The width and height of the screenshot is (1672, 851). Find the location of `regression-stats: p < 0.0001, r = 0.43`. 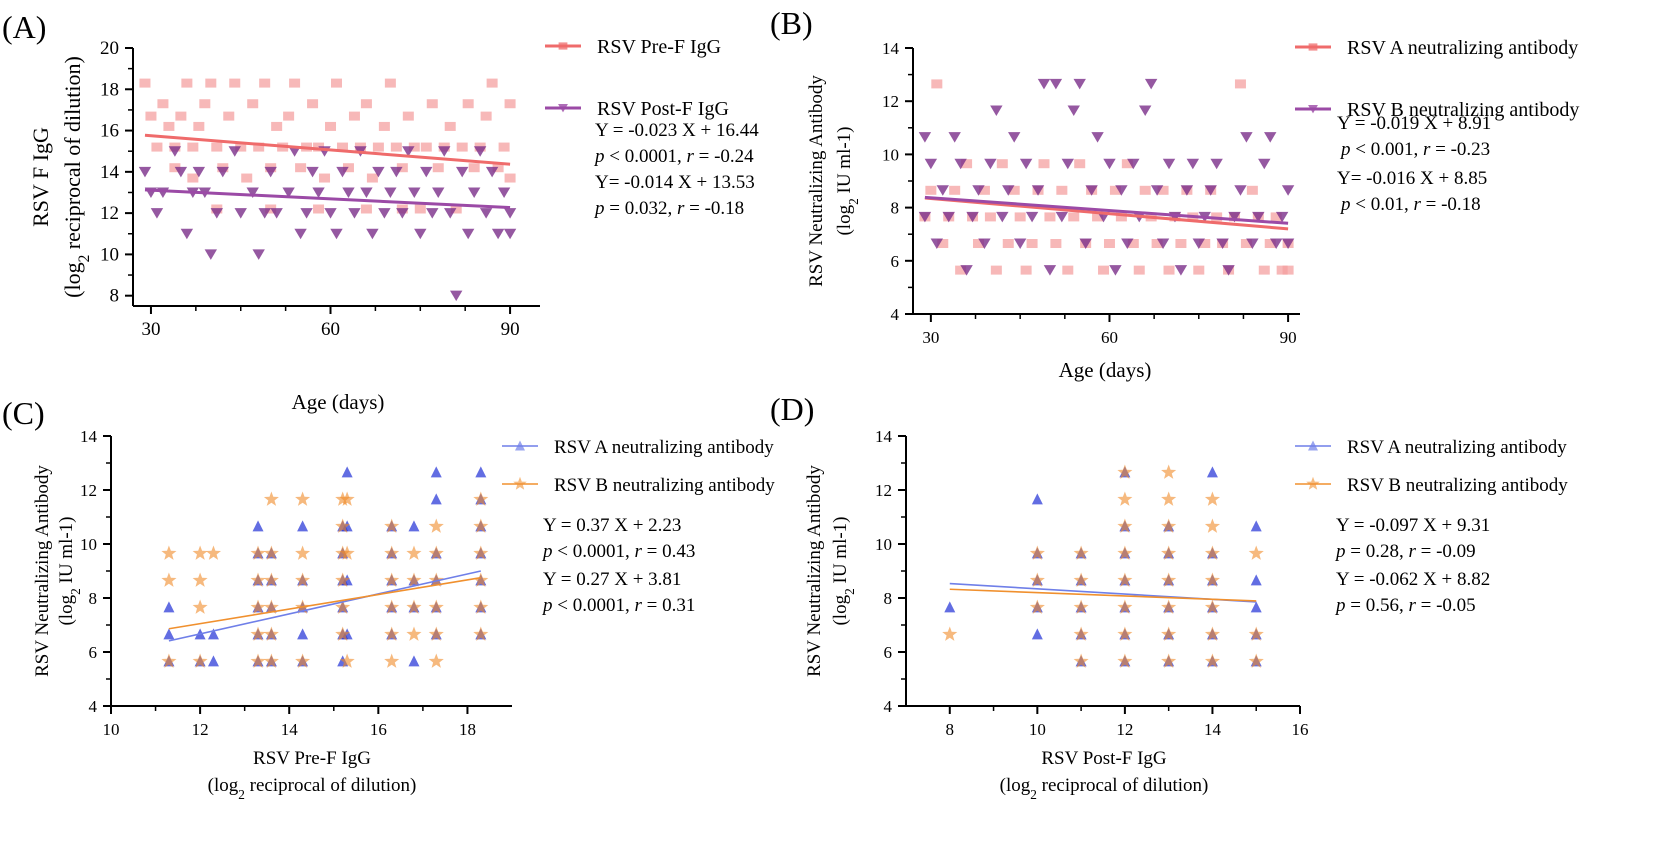

regression-stats: p < 0.0001, r = 0.43 is located at coordinates (618, 551).